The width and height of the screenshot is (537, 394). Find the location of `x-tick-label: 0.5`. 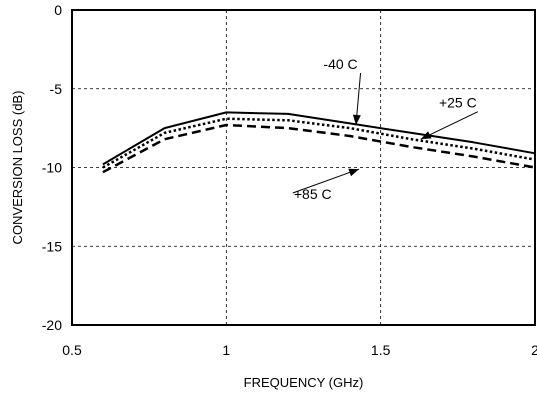

x-tick-label: 0.5 is located at coordinates (72, 350).